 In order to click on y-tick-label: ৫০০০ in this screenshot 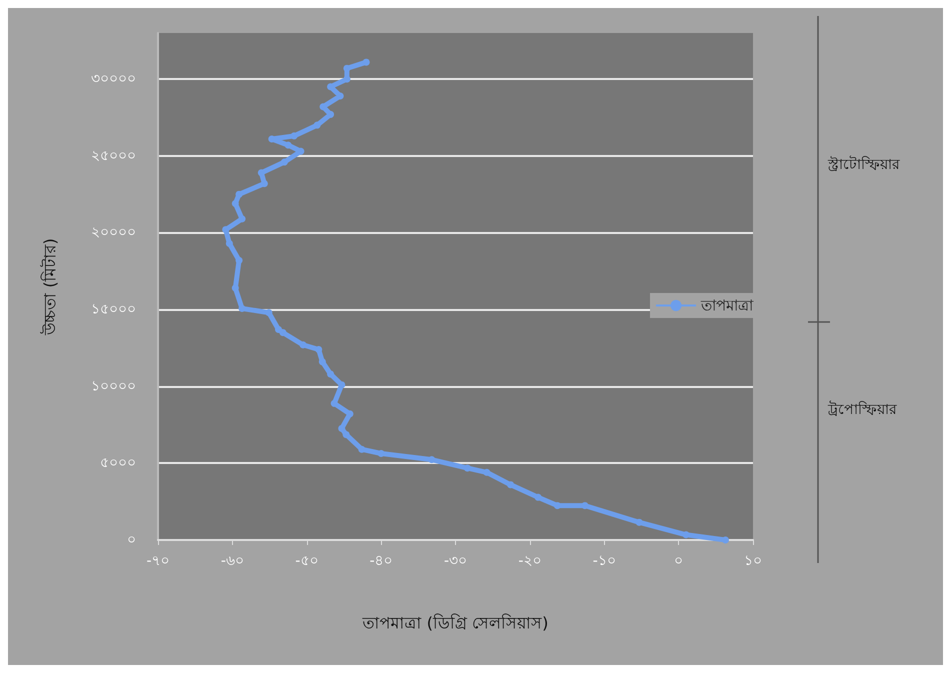, I will do `click(118, 463)`.